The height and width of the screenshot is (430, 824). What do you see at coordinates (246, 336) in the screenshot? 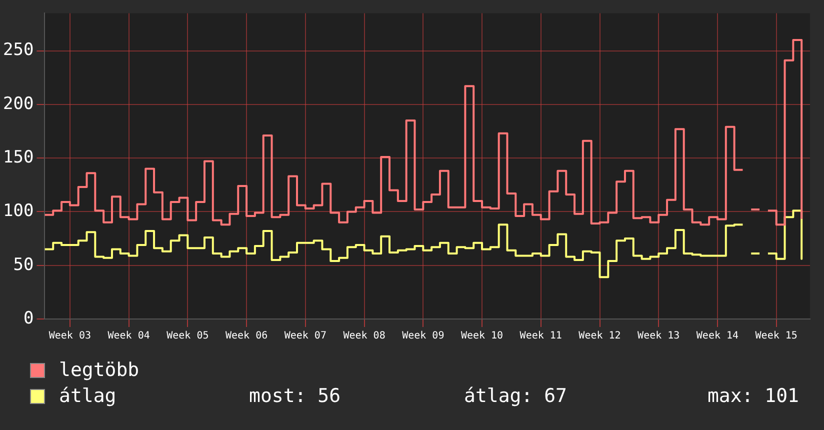
I see `x-tick-label: Week 06` at bounding box center [246, 336].